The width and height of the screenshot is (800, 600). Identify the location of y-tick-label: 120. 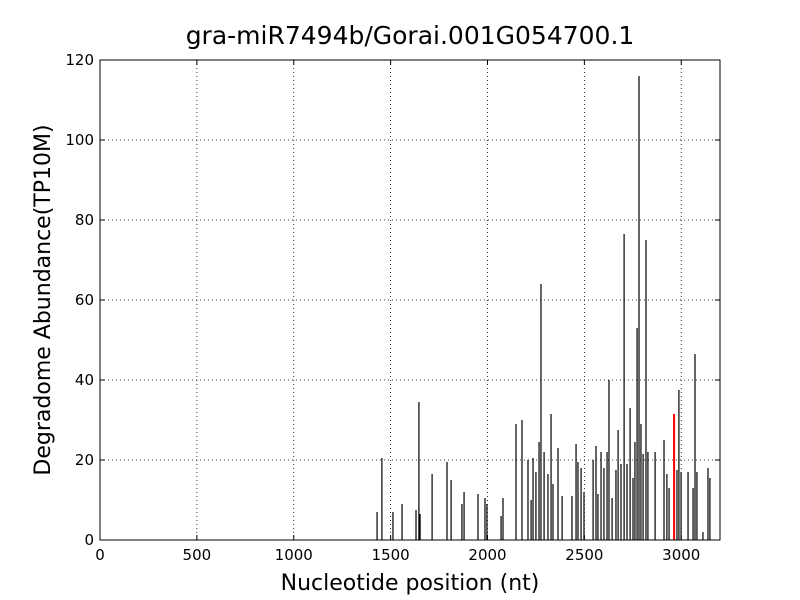
(79, 60).